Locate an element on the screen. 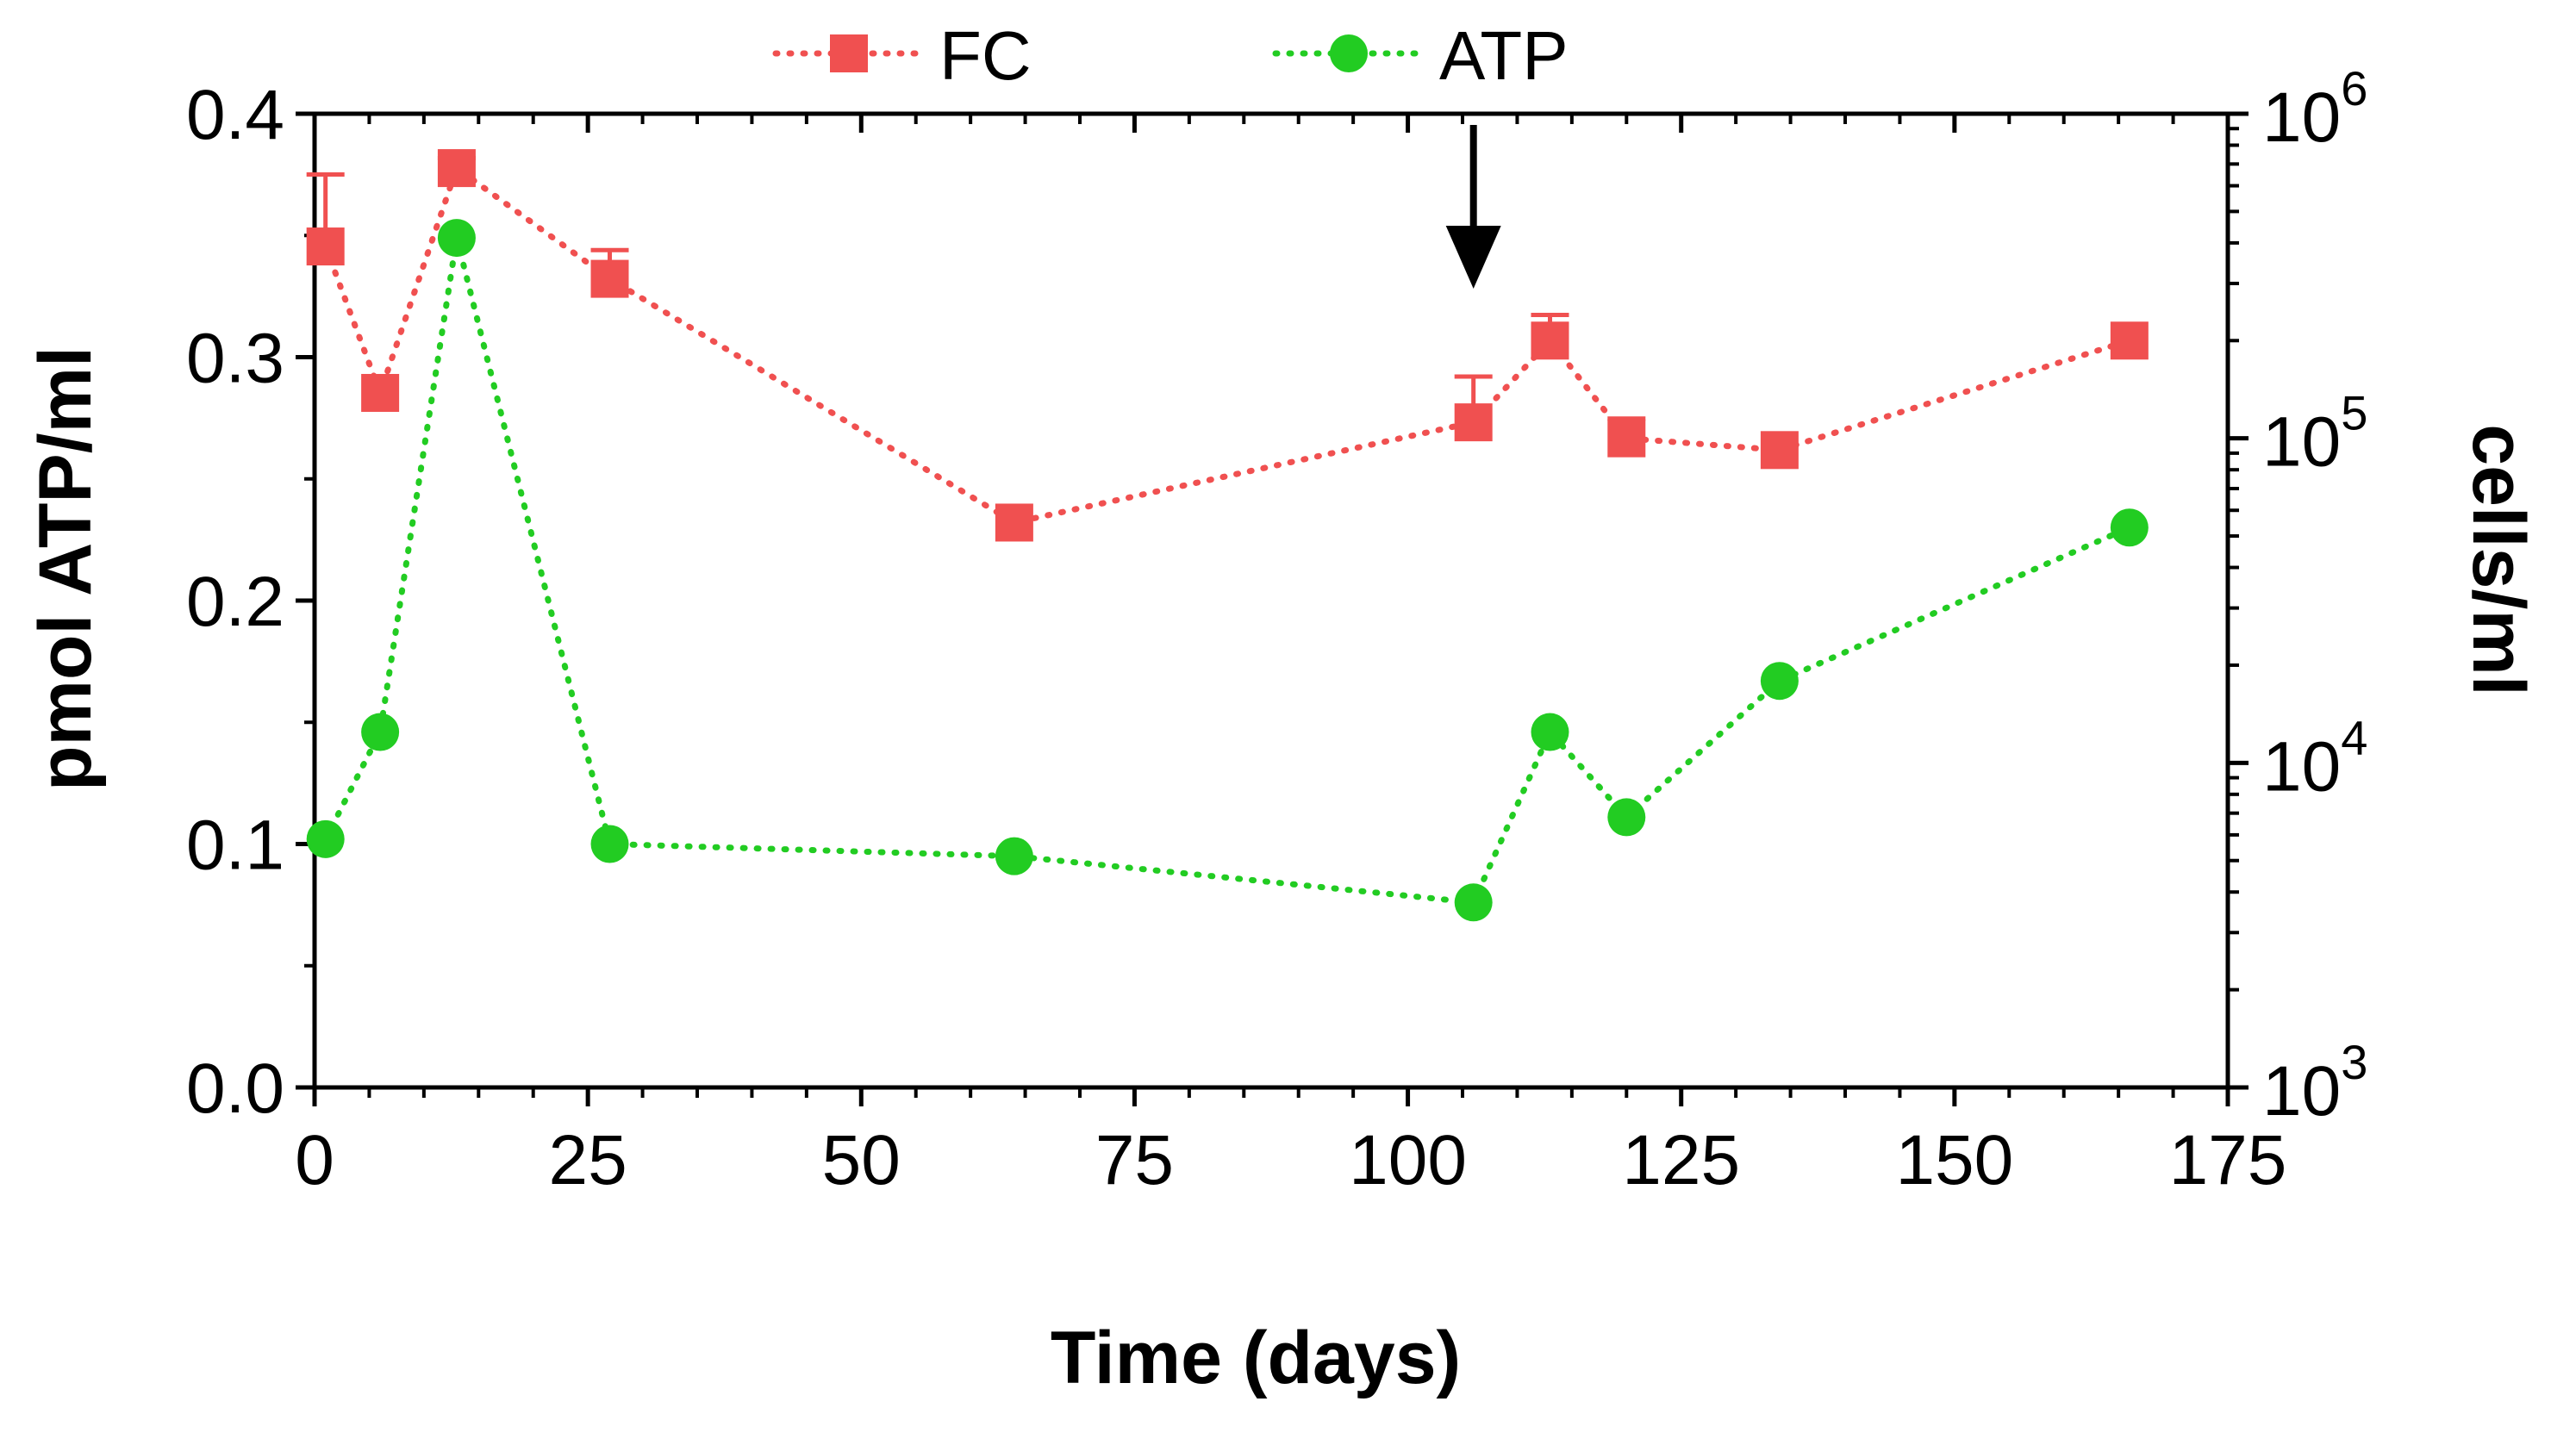  x-tick-label: 25 is located at coordinates (588, 1160).